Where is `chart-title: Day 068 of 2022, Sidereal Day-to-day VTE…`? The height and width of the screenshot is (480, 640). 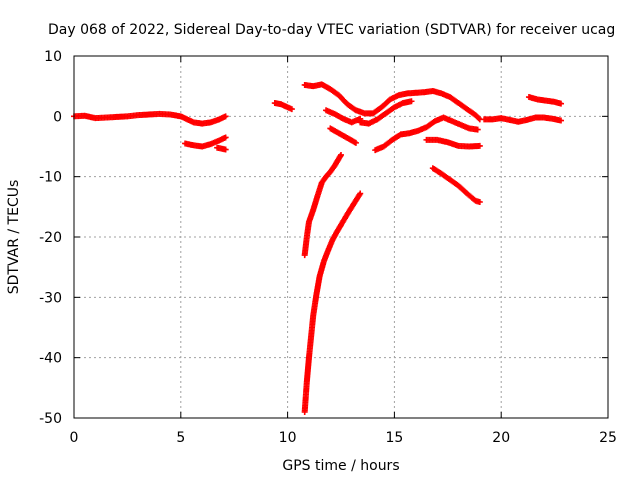 chart-title: Day 068 of 2022, Sidereal Day-to-day VTE… is located at coordinates (331, 30).